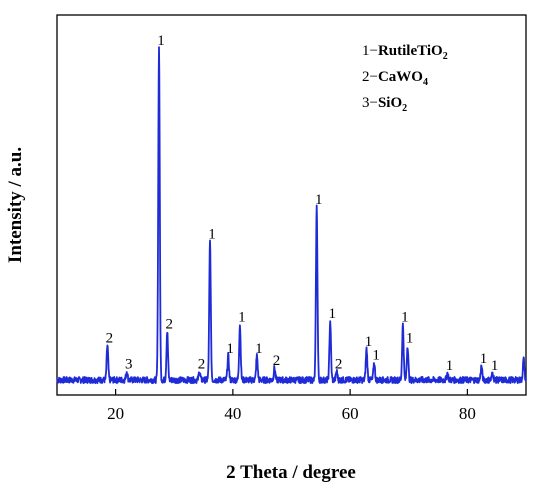 The image size is (550, 492). Describe the element at coordinates (467, 413) in the screenshot. I see `x-tick-label: 80` at that location.